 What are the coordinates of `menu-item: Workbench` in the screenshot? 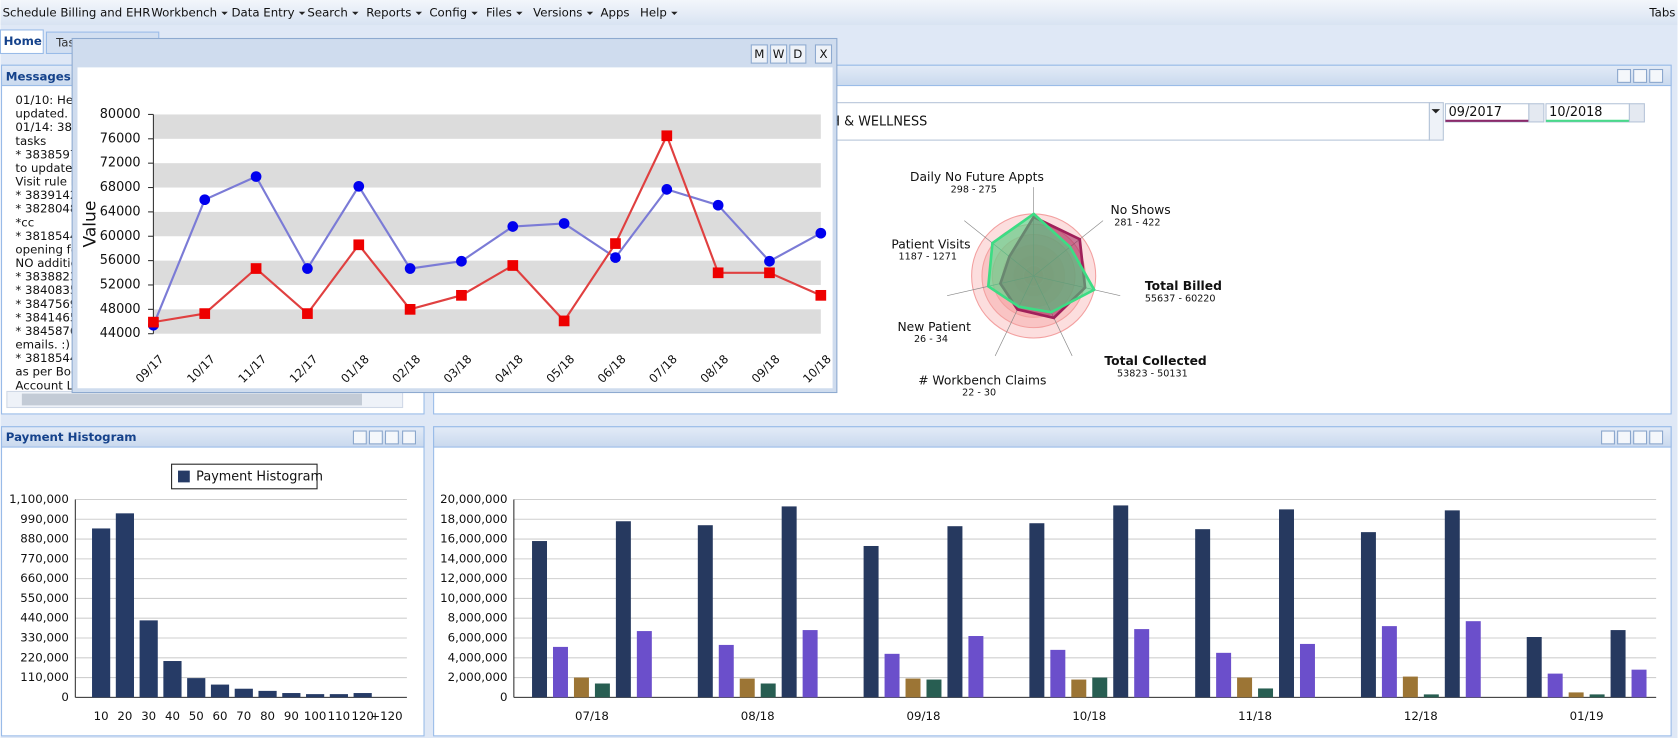 It's located at (184, 12).